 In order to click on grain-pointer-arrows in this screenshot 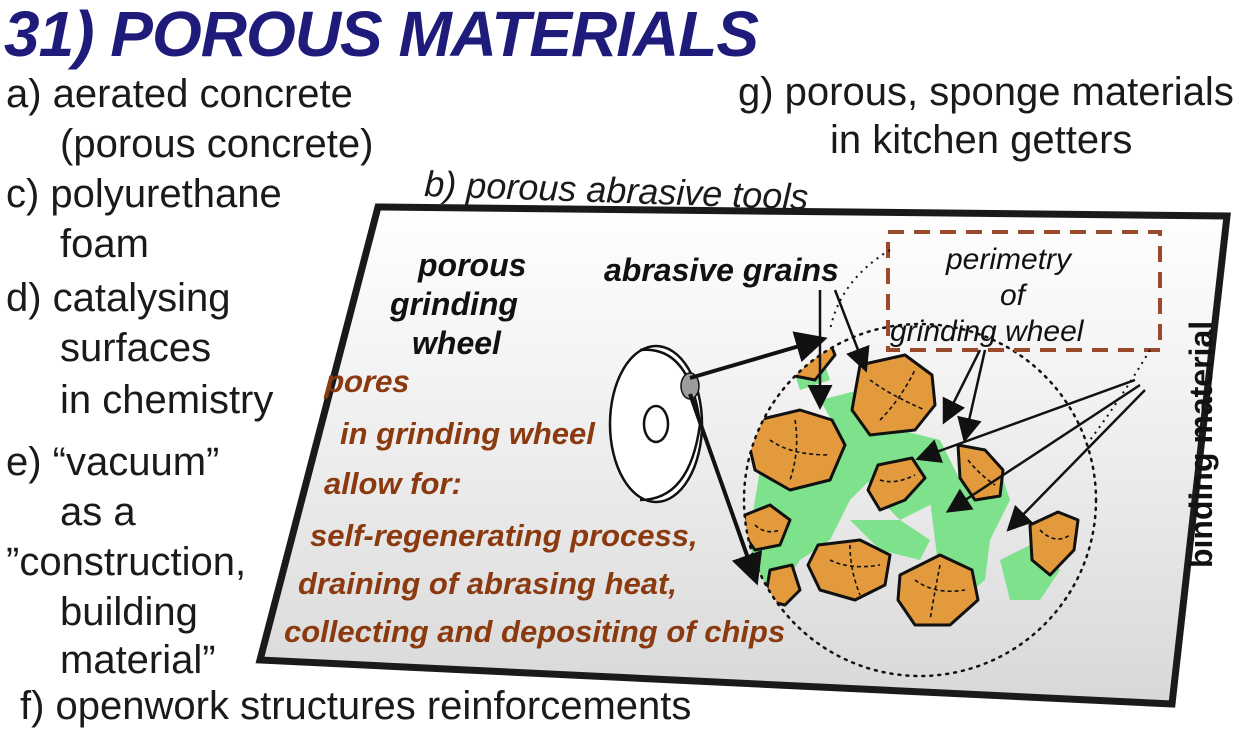, I will do `click(838, 349)`.